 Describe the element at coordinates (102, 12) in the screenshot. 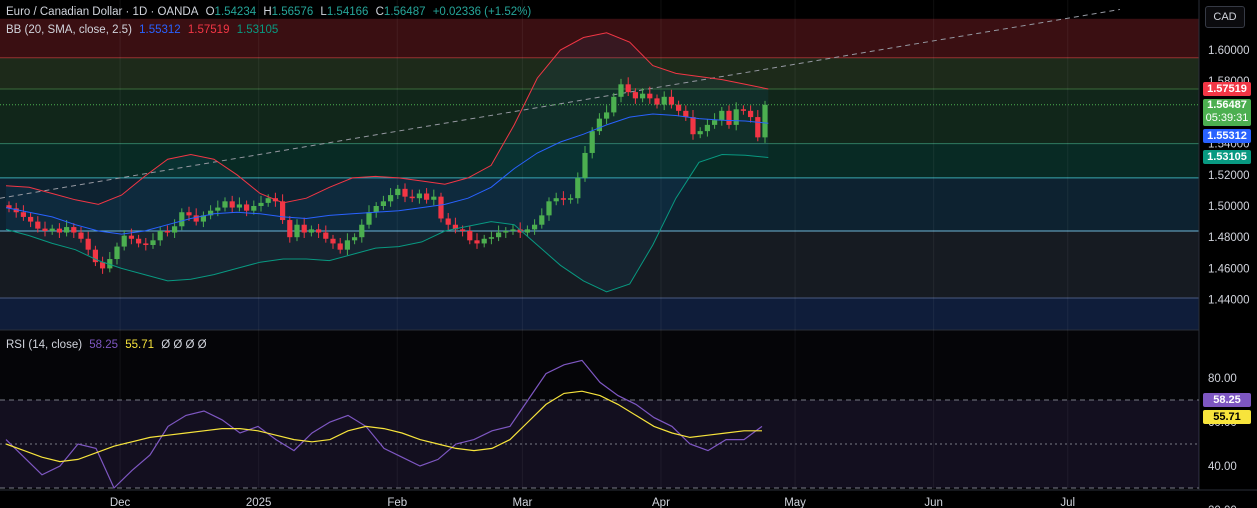

I see `symbol-title: Euro / Canadian Dollar · 1D · OANDA` at that location.